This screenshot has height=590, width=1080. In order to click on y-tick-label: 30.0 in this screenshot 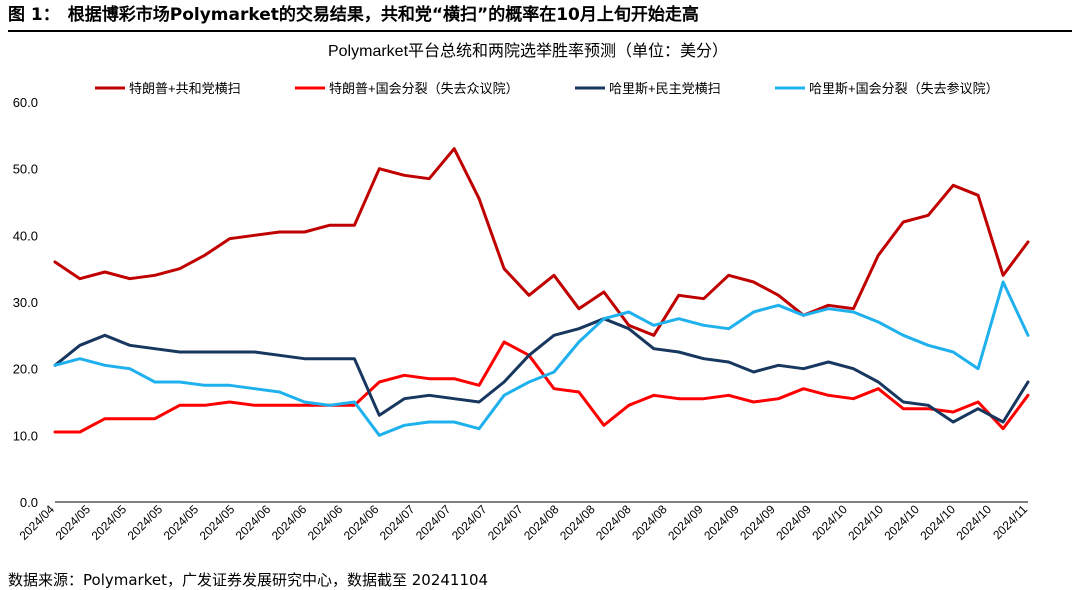, I will do `click(25, 302)`.